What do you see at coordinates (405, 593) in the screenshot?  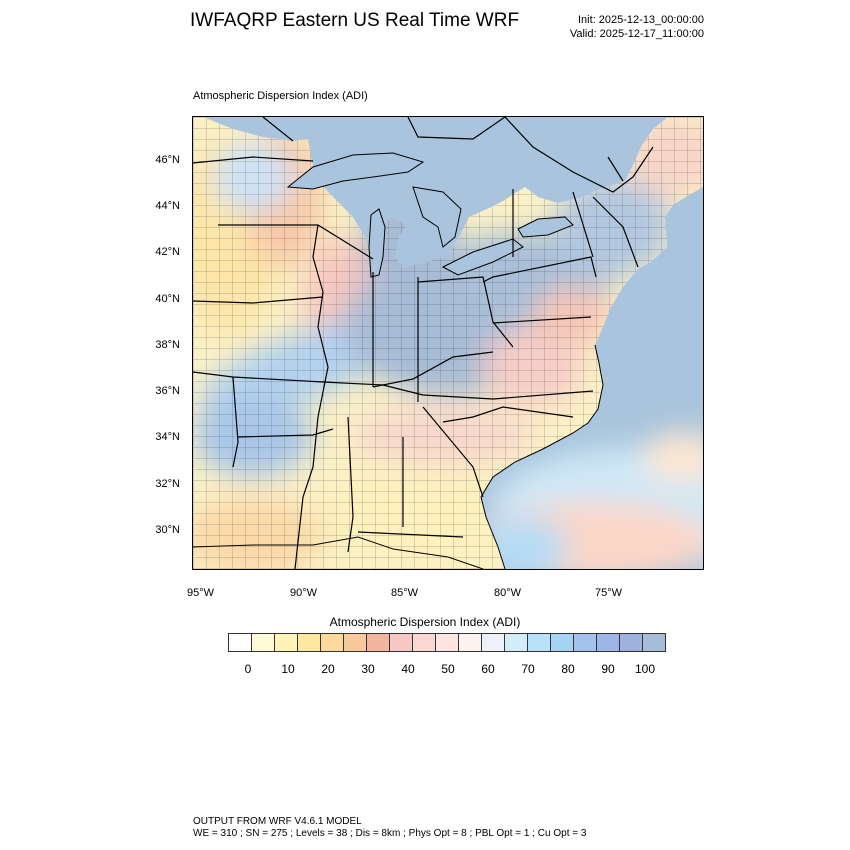 I see `lon-label-85: 85°W` at bounding box center [405, 593].